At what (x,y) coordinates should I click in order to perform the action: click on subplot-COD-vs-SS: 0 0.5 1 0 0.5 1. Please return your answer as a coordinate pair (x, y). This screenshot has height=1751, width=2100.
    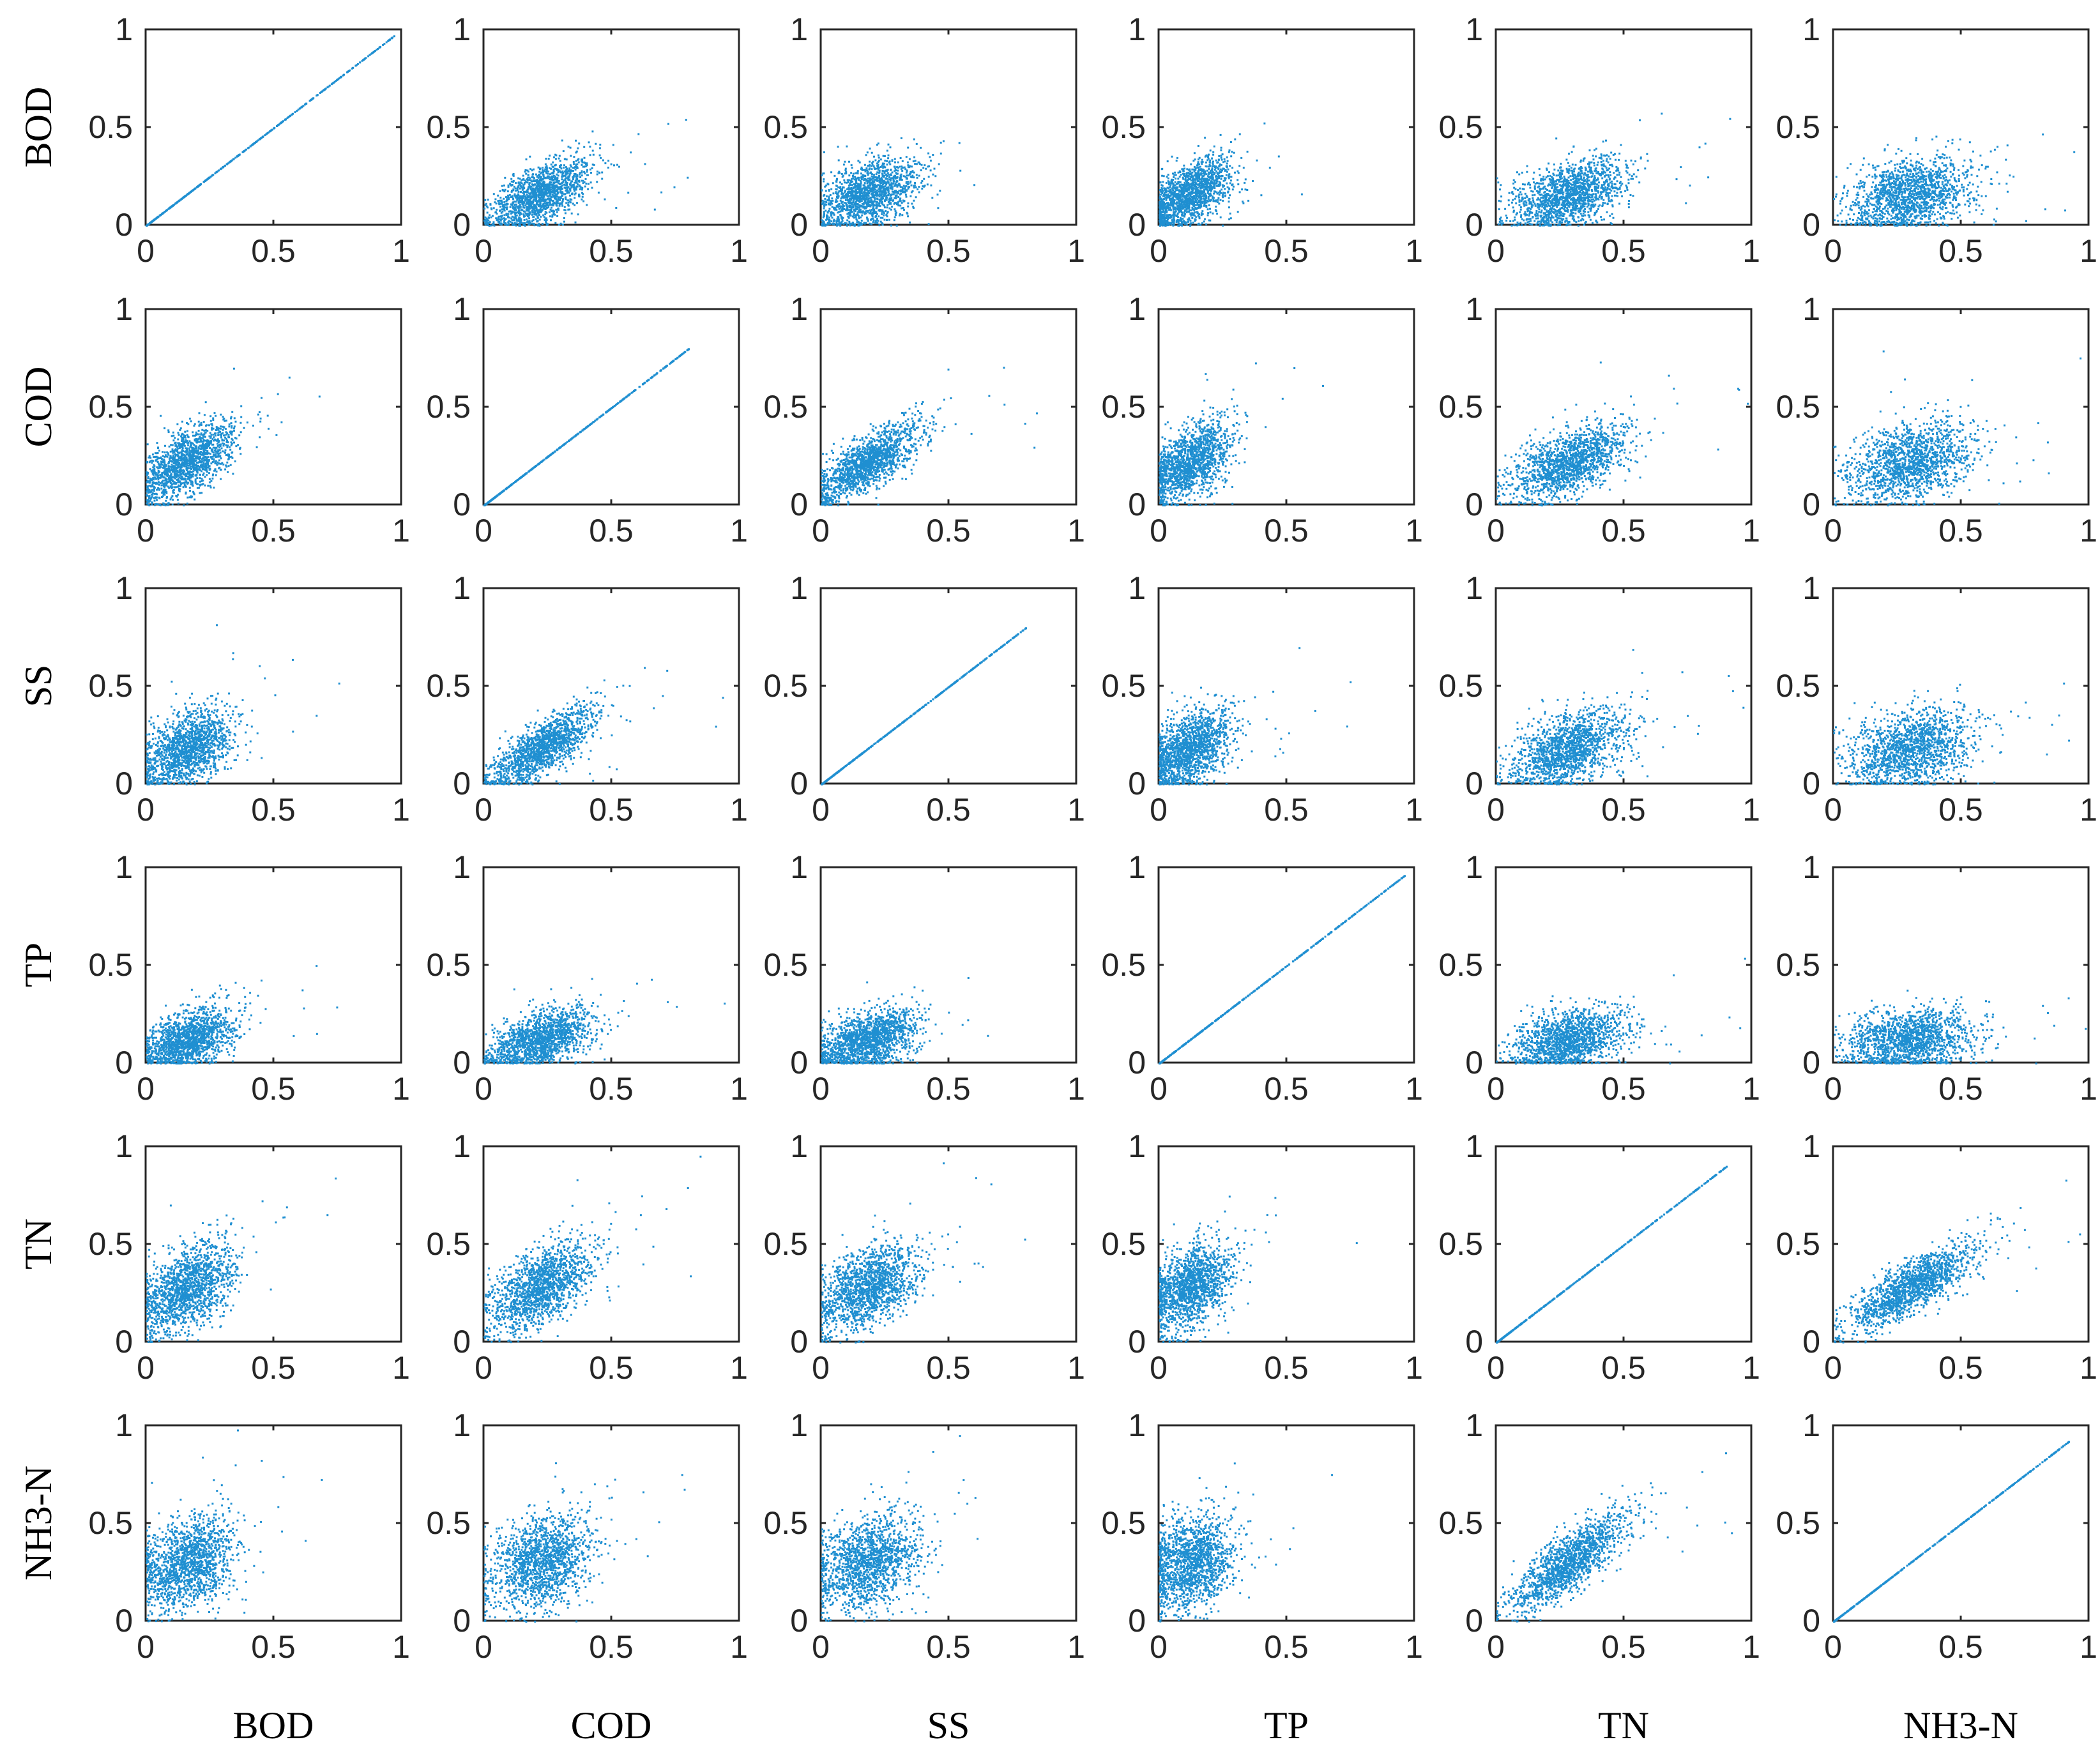
    Looking at the image, I should click on (923, 420).